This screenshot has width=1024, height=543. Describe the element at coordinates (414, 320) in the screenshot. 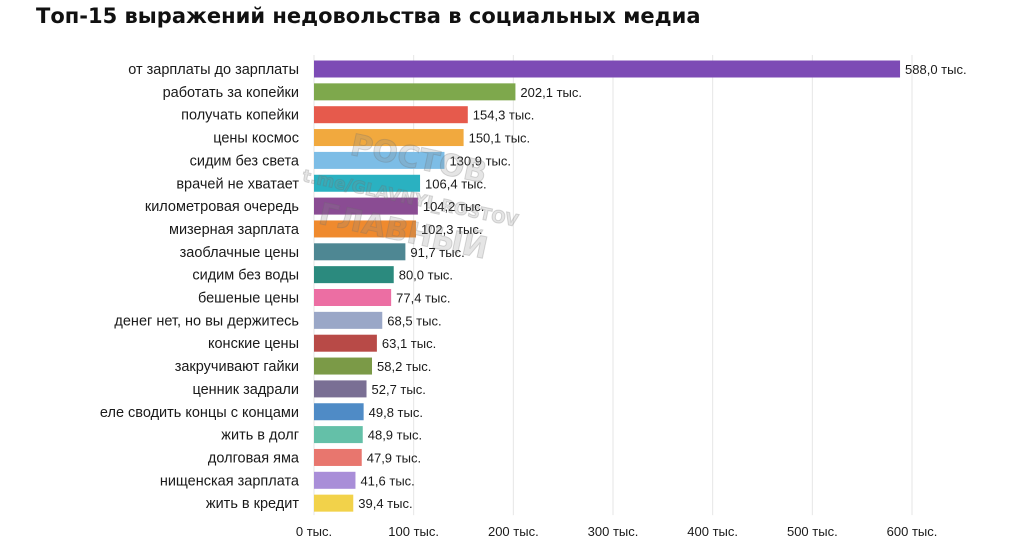

I see `value-label: 68,5 тыс.` at that location.